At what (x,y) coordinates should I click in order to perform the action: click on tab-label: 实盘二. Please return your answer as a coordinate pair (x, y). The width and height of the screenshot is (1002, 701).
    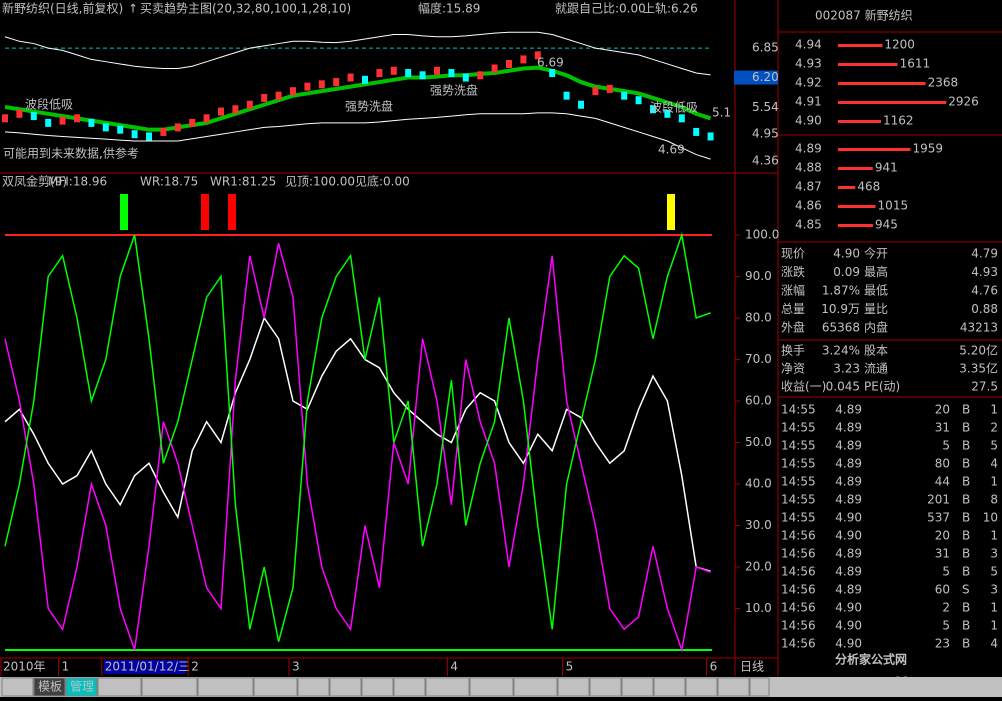
    Looking at the image, I should click on (448, 686).